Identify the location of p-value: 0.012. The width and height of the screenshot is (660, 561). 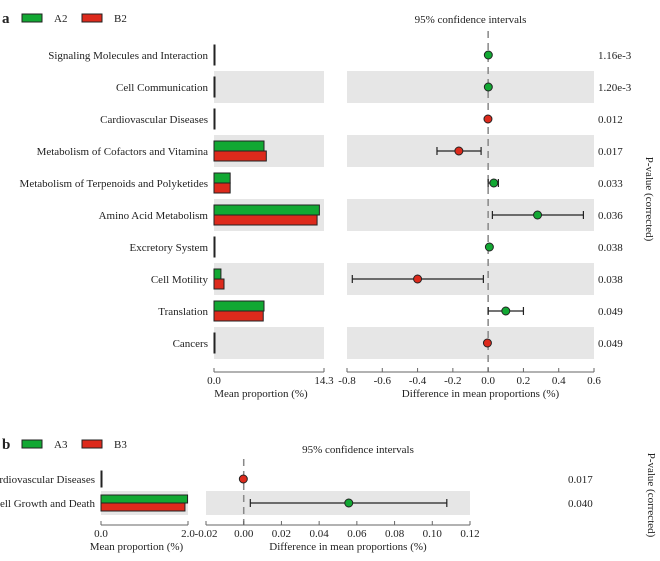
(610, 120).